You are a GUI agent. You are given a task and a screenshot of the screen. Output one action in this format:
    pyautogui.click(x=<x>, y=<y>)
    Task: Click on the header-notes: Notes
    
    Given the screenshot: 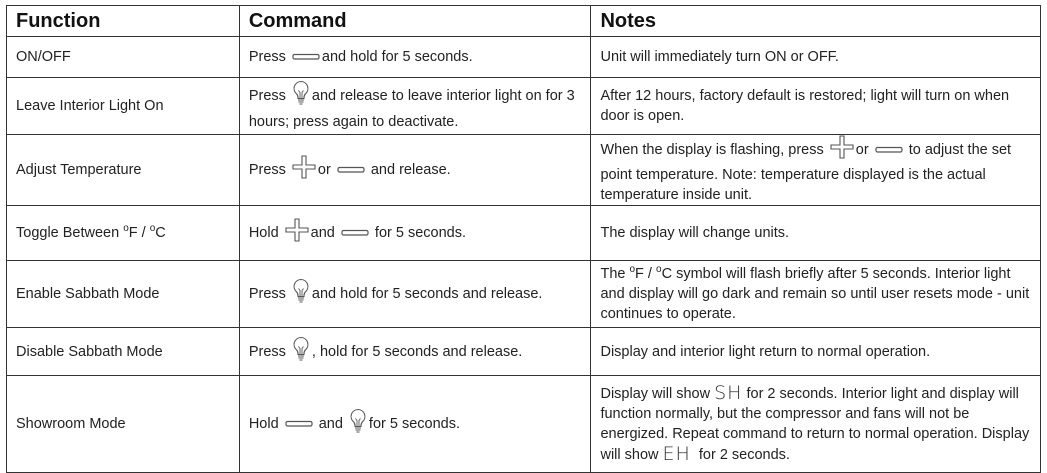 What is the action you would take?
    pyautogui.click(x=815, y=21)
    